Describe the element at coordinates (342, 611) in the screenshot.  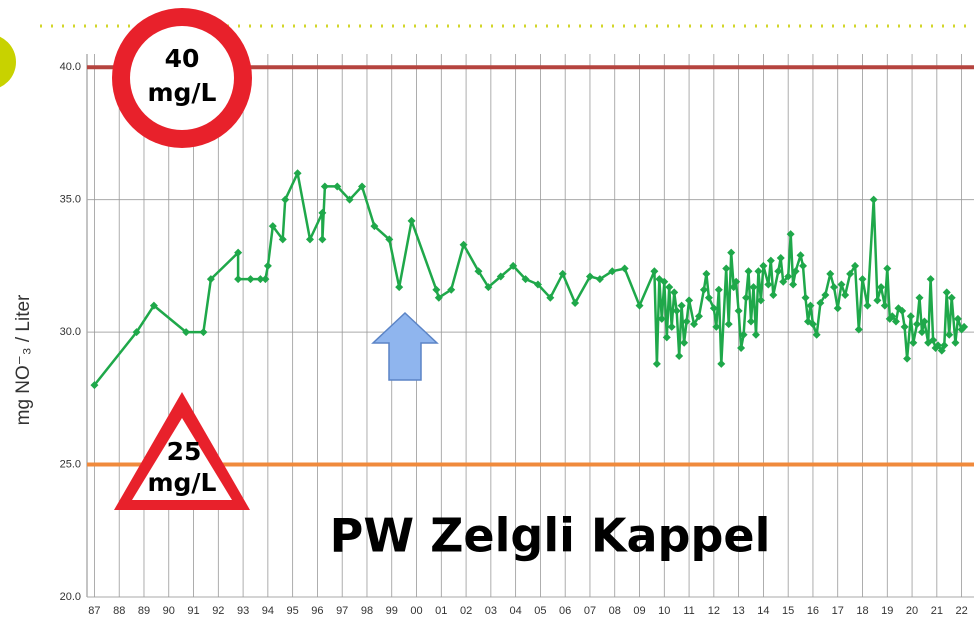
I see `x-tick-label: 97` at that location.